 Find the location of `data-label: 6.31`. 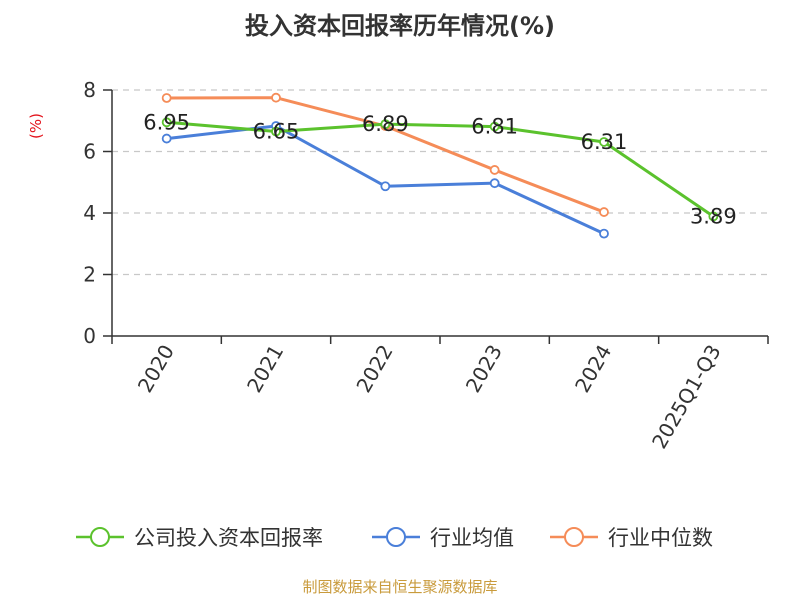

data-label: 6.31 is located at coordinates (604, 142).